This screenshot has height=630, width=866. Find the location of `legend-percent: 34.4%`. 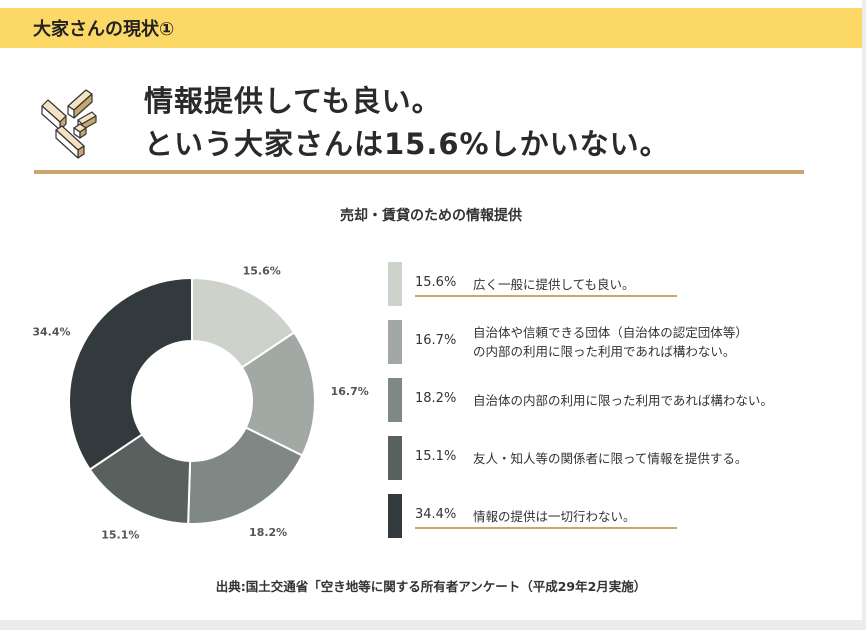

legend-percent: 34.4% is located at coordinates (436, 514).